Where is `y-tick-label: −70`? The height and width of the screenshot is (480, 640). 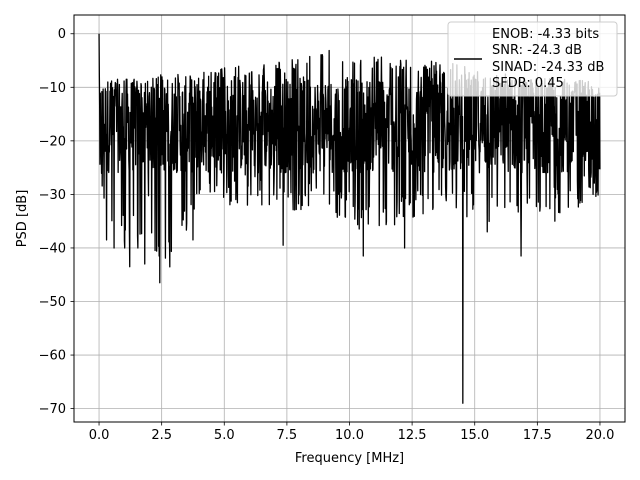 y-tick-label: −70 is located at coordinates (52, 409).